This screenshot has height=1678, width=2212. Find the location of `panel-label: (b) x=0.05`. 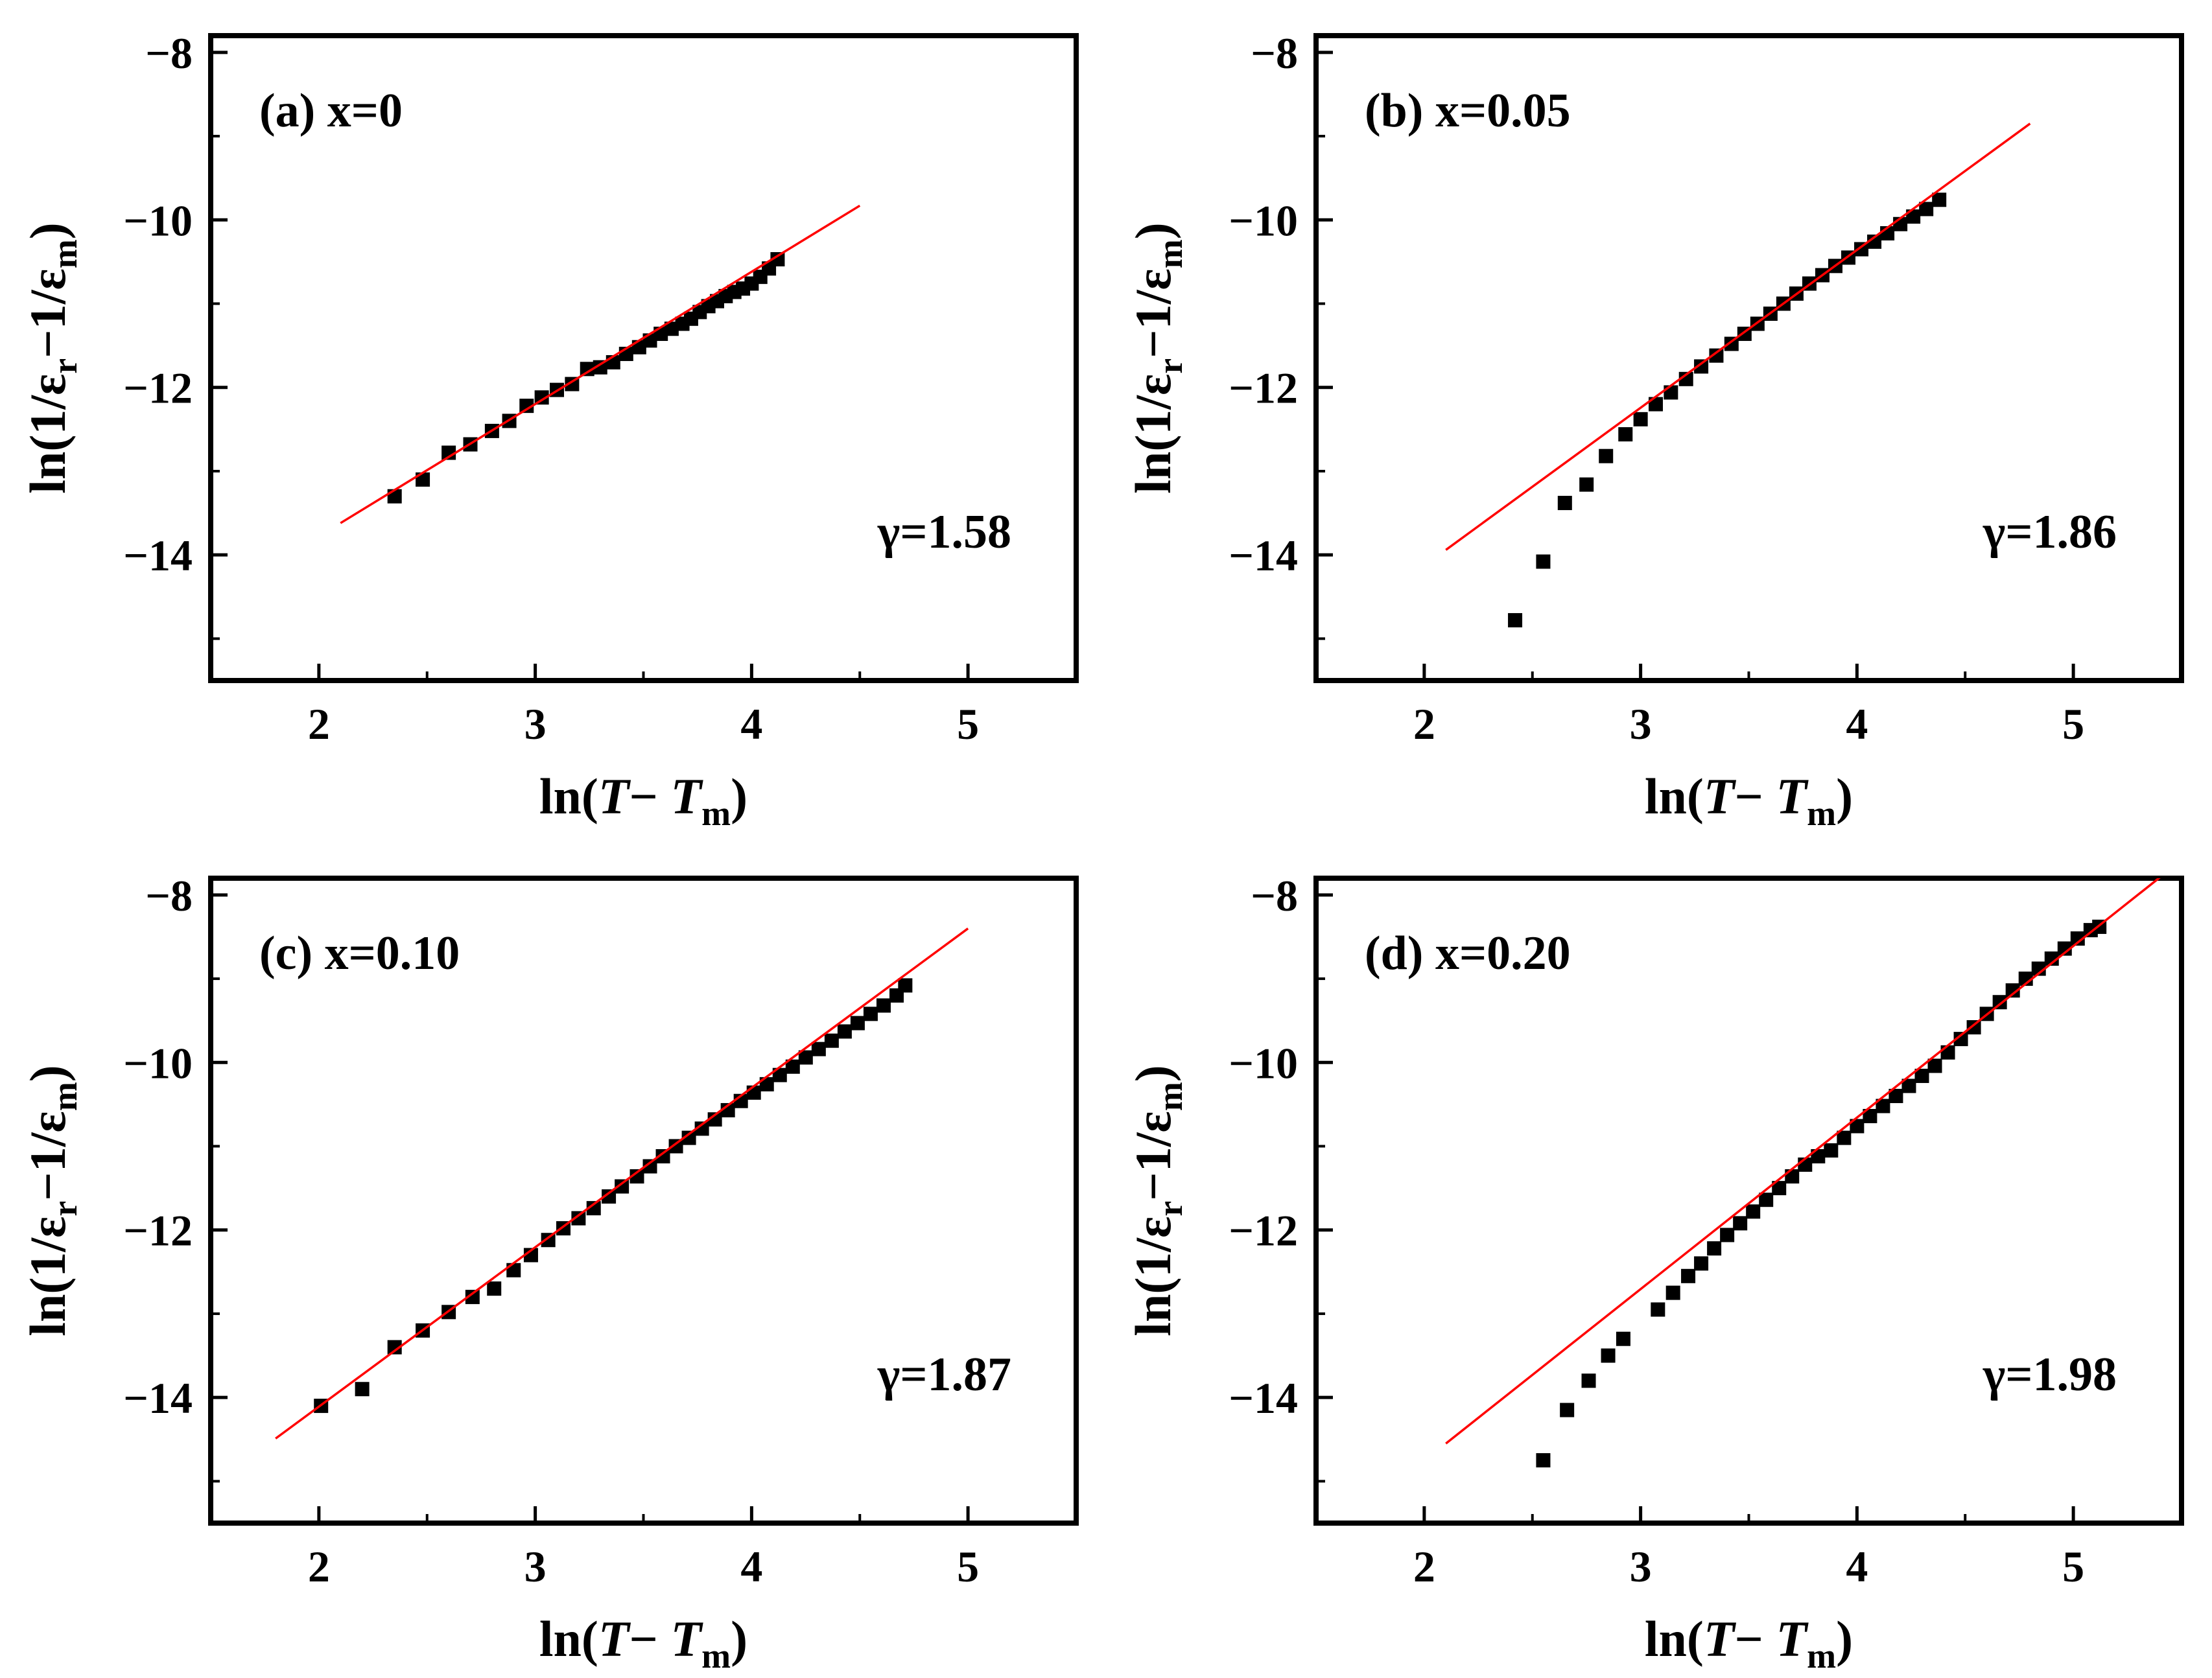

panel-label: (b) x=0.05 is located at coordinates (1468, 110).